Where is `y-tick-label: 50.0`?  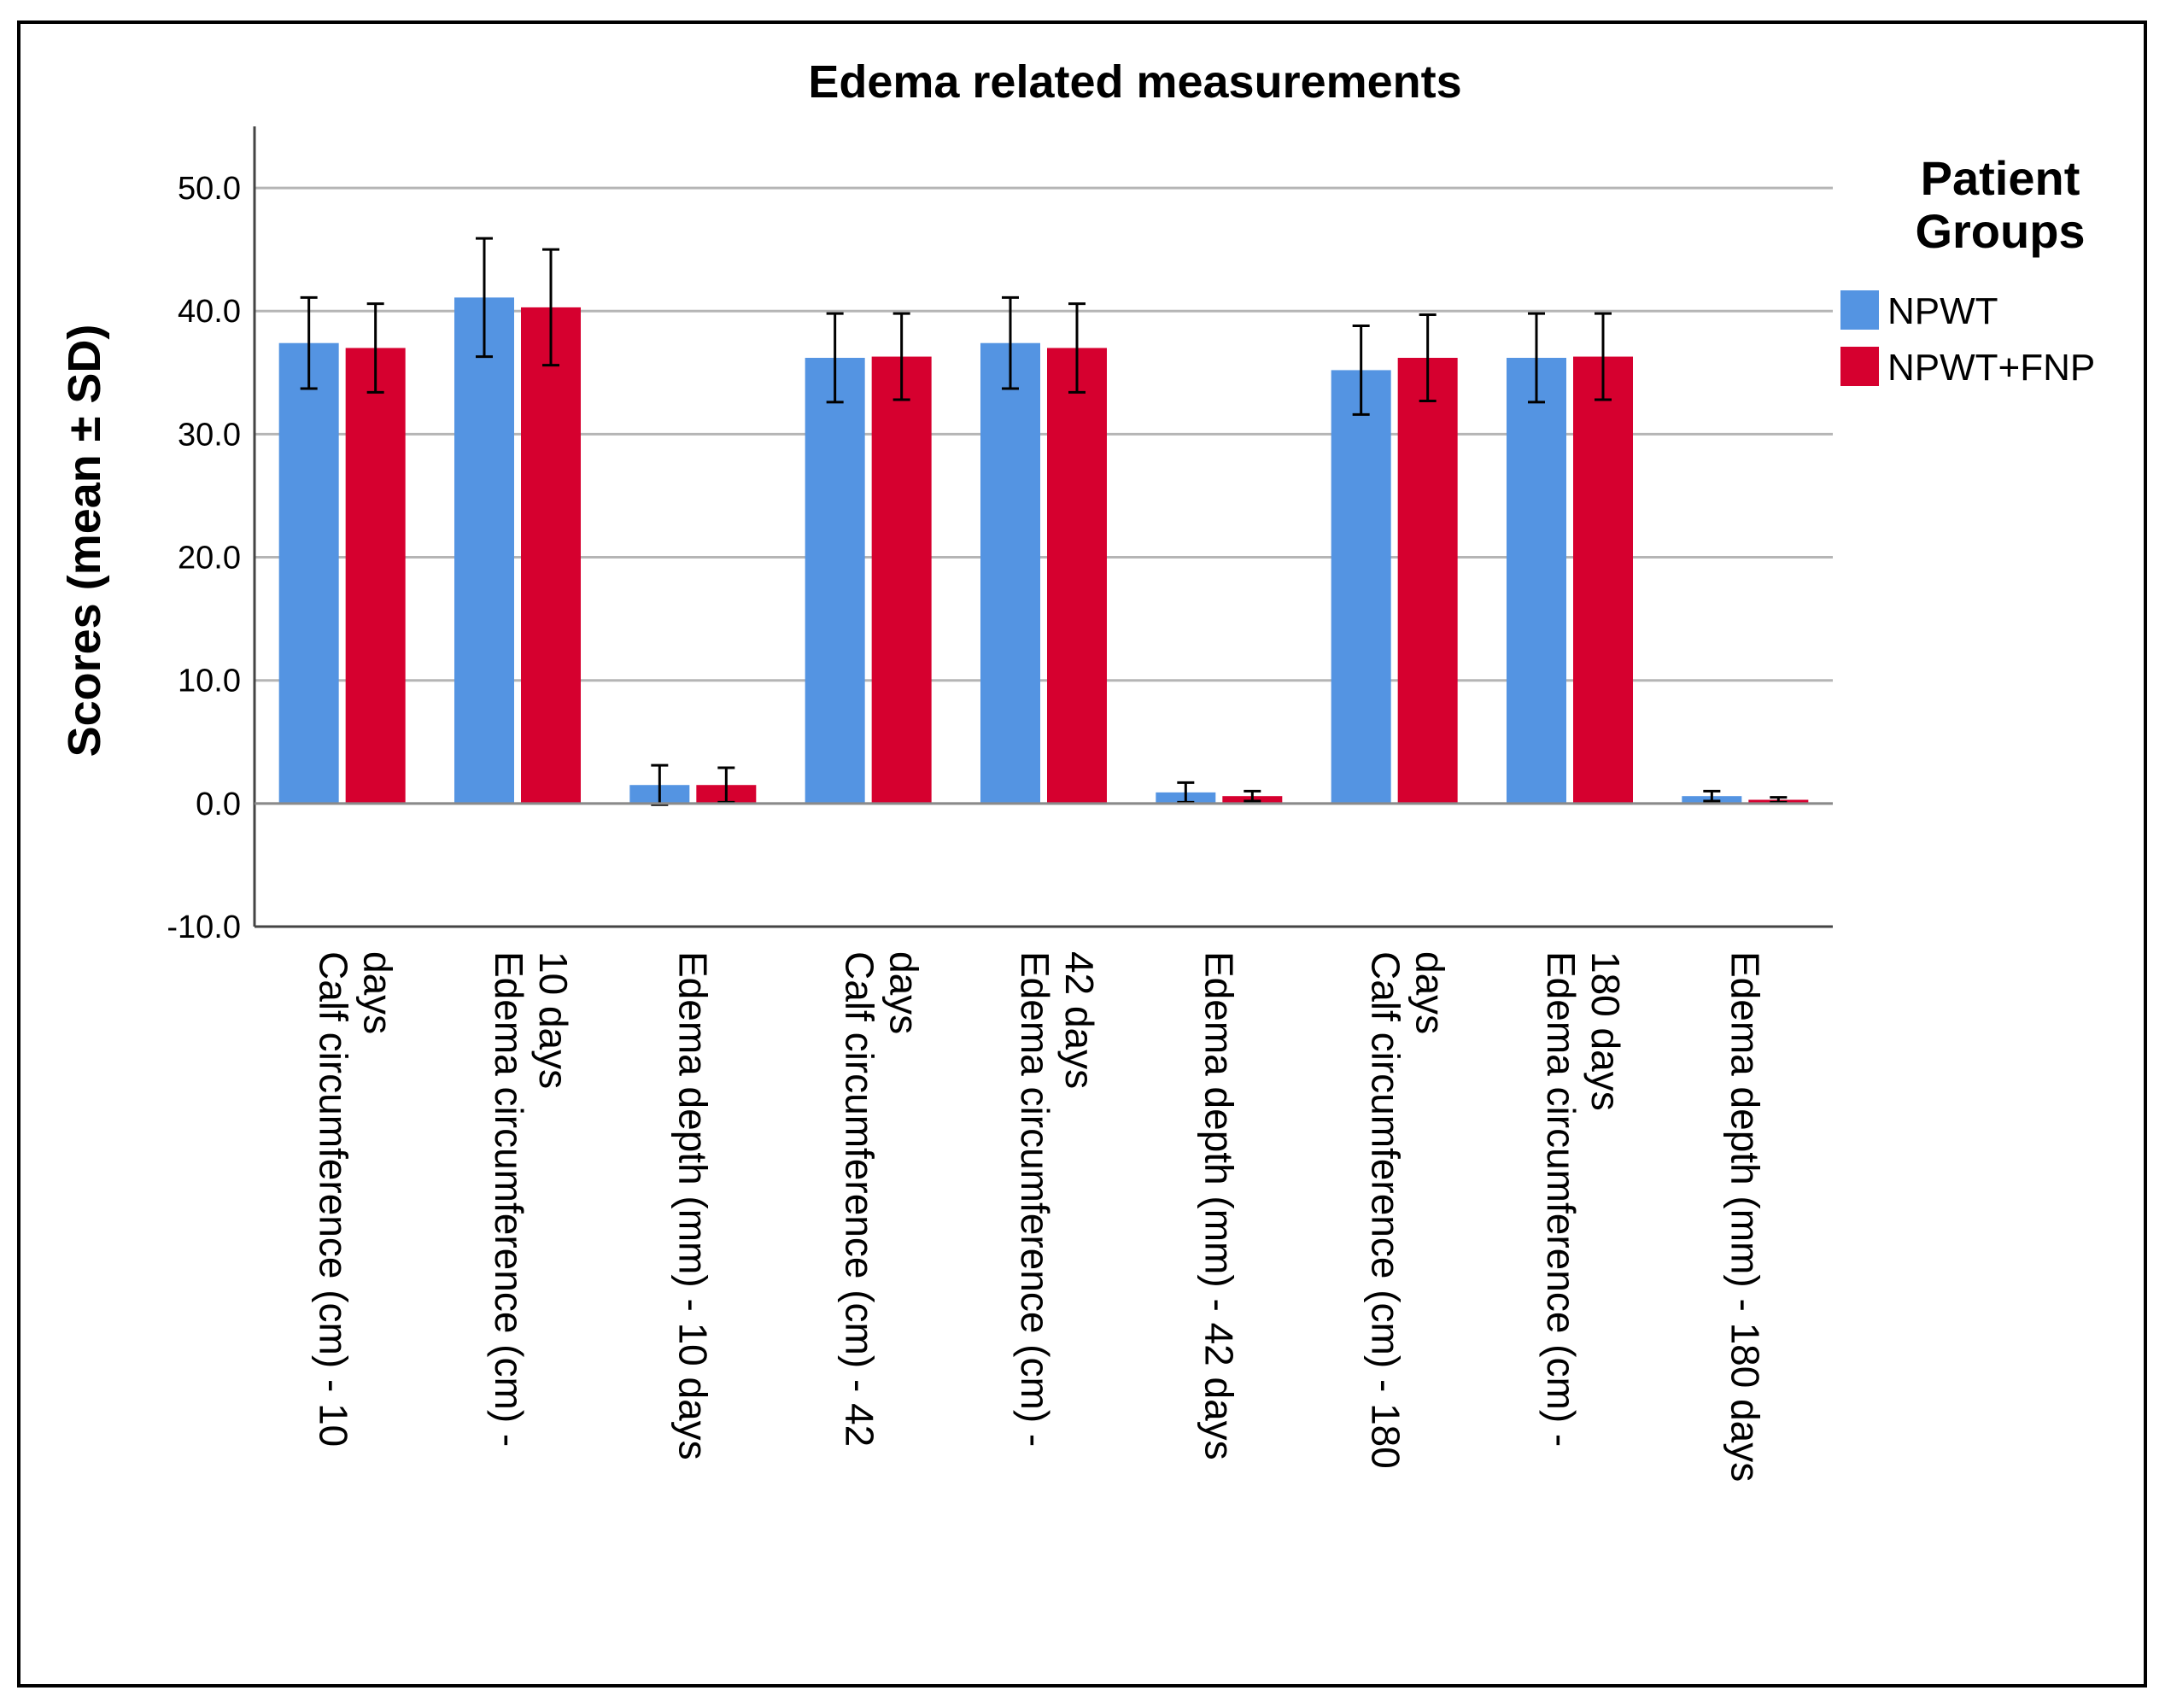 y-tick-label: 50.0 is located at coordinates (209, 189).